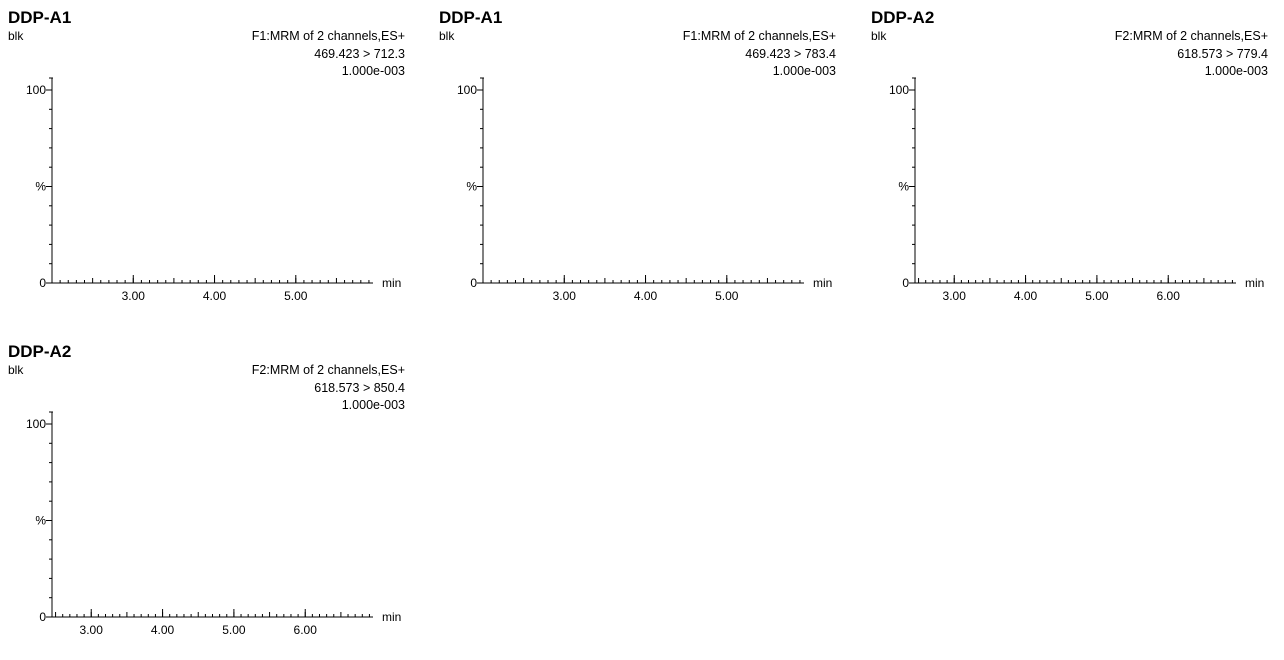 The height and width of the screenshot is (660, 1284). What do you see at coordinates (1222, 54) in the screenshot?
I see `transition-label: 618.573 > 779.4` at bounding box center [1222, 54].